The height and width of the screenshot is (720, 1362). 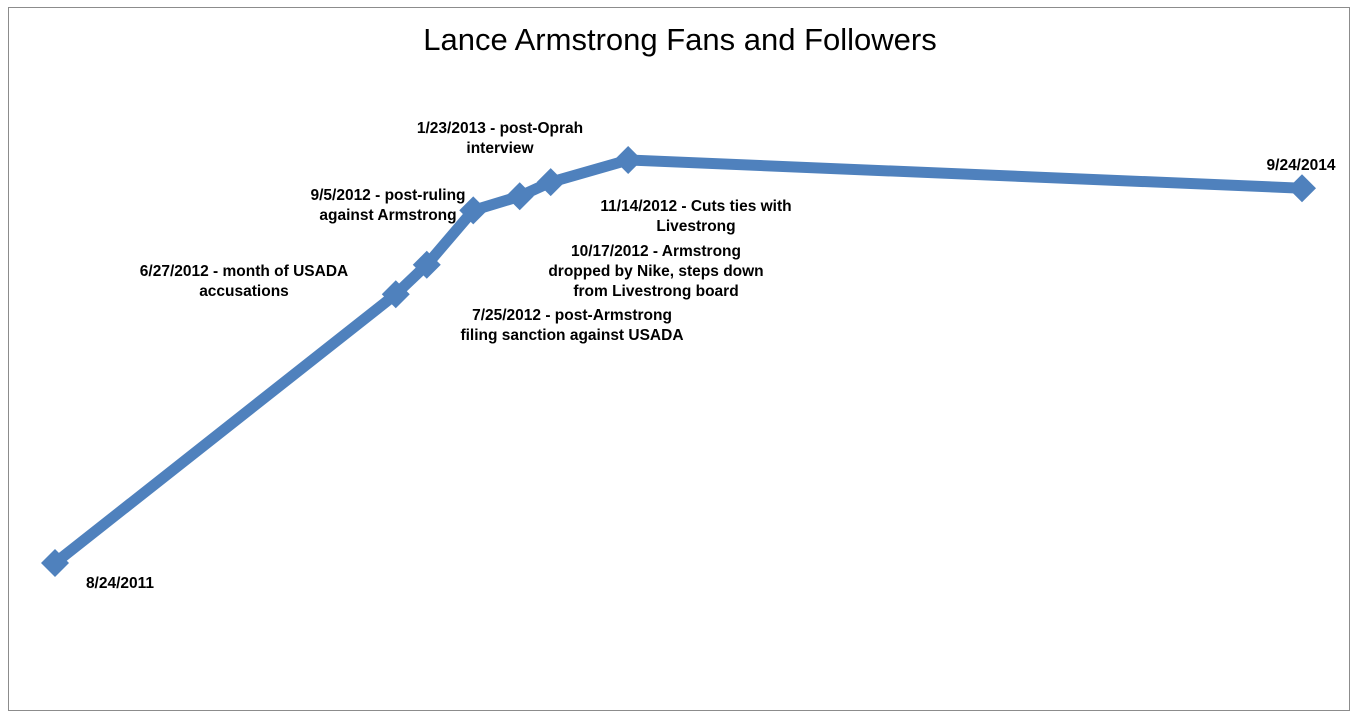 What do you see at coordinates (655, 291) in the screenshot?
I see `data-label-line: from Livestrong board` at bounding box center [655, 291].